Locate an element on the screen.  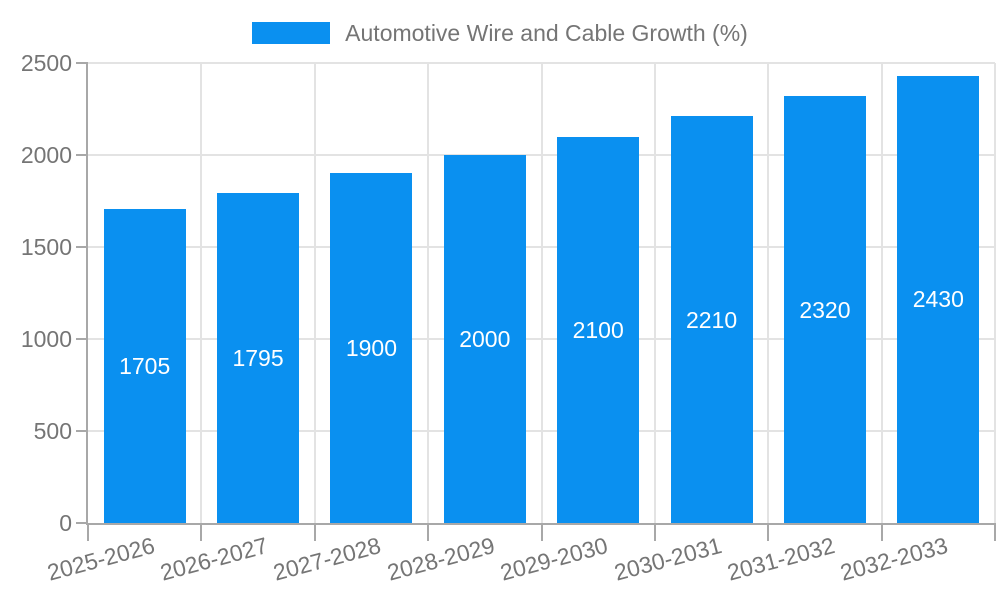
x-axis-tick-label: 2028-2029 is located at coordinates (441, 559).